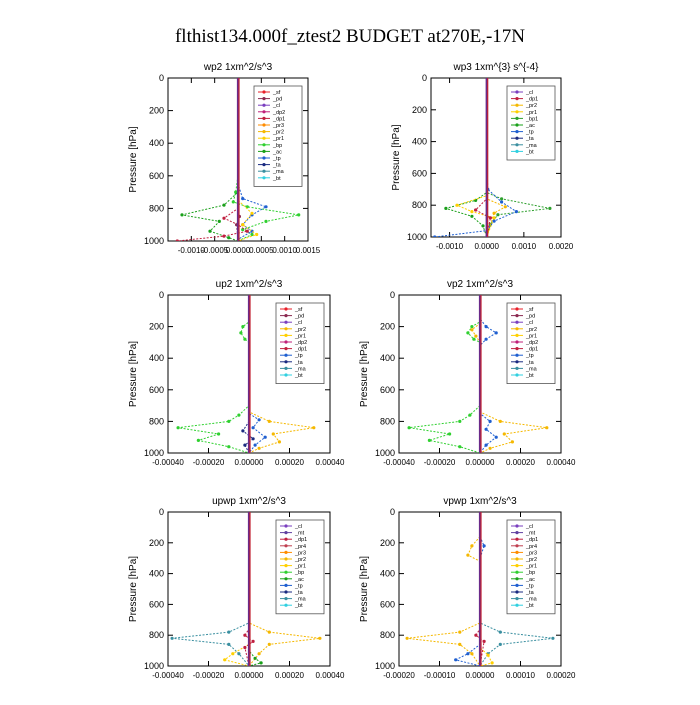 The height and width of the screenshot is (705, 700). I want to click on x-tick-label: 0.00010, so click(520, 675).